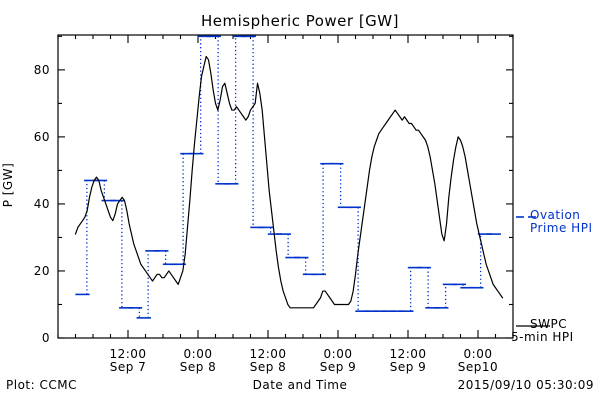 This screenshot has height=400, width=600. Describe the element at coordinates (41, 136) in the screenshot. I see `y-tick-label: 60` at that location.